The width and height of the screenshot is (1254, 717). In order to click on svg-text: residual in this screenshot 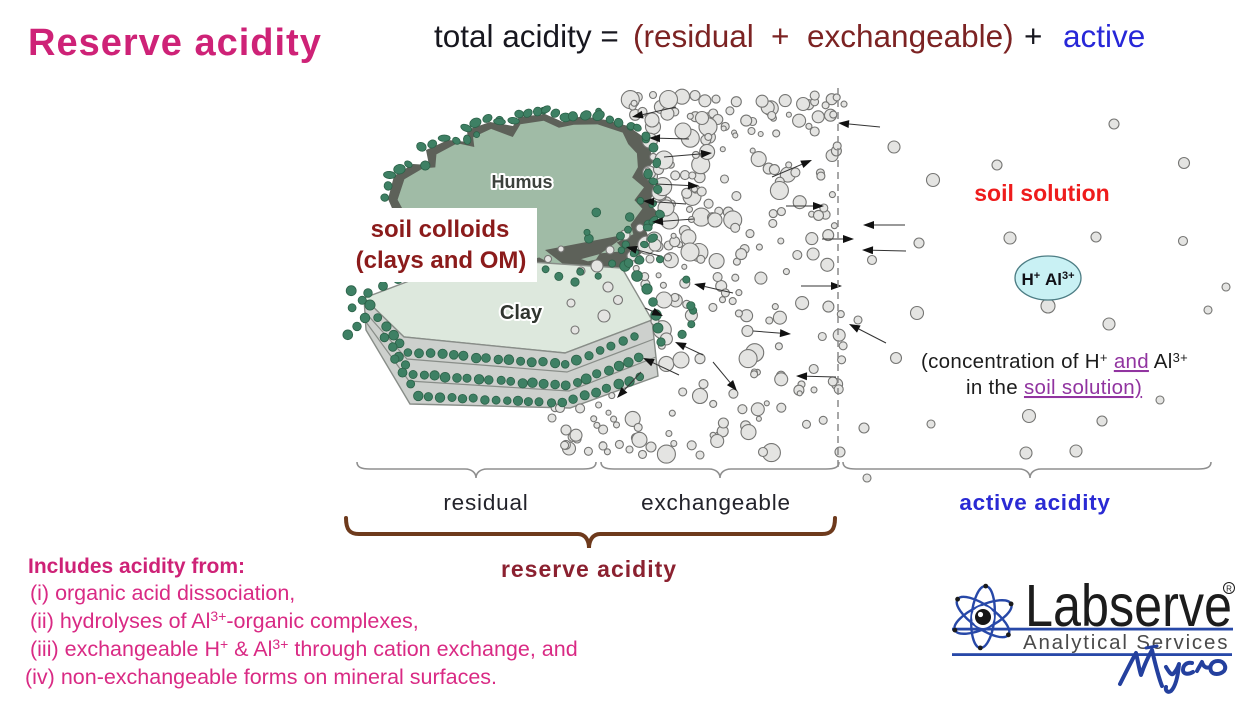, I will do `click(485, 502)`.